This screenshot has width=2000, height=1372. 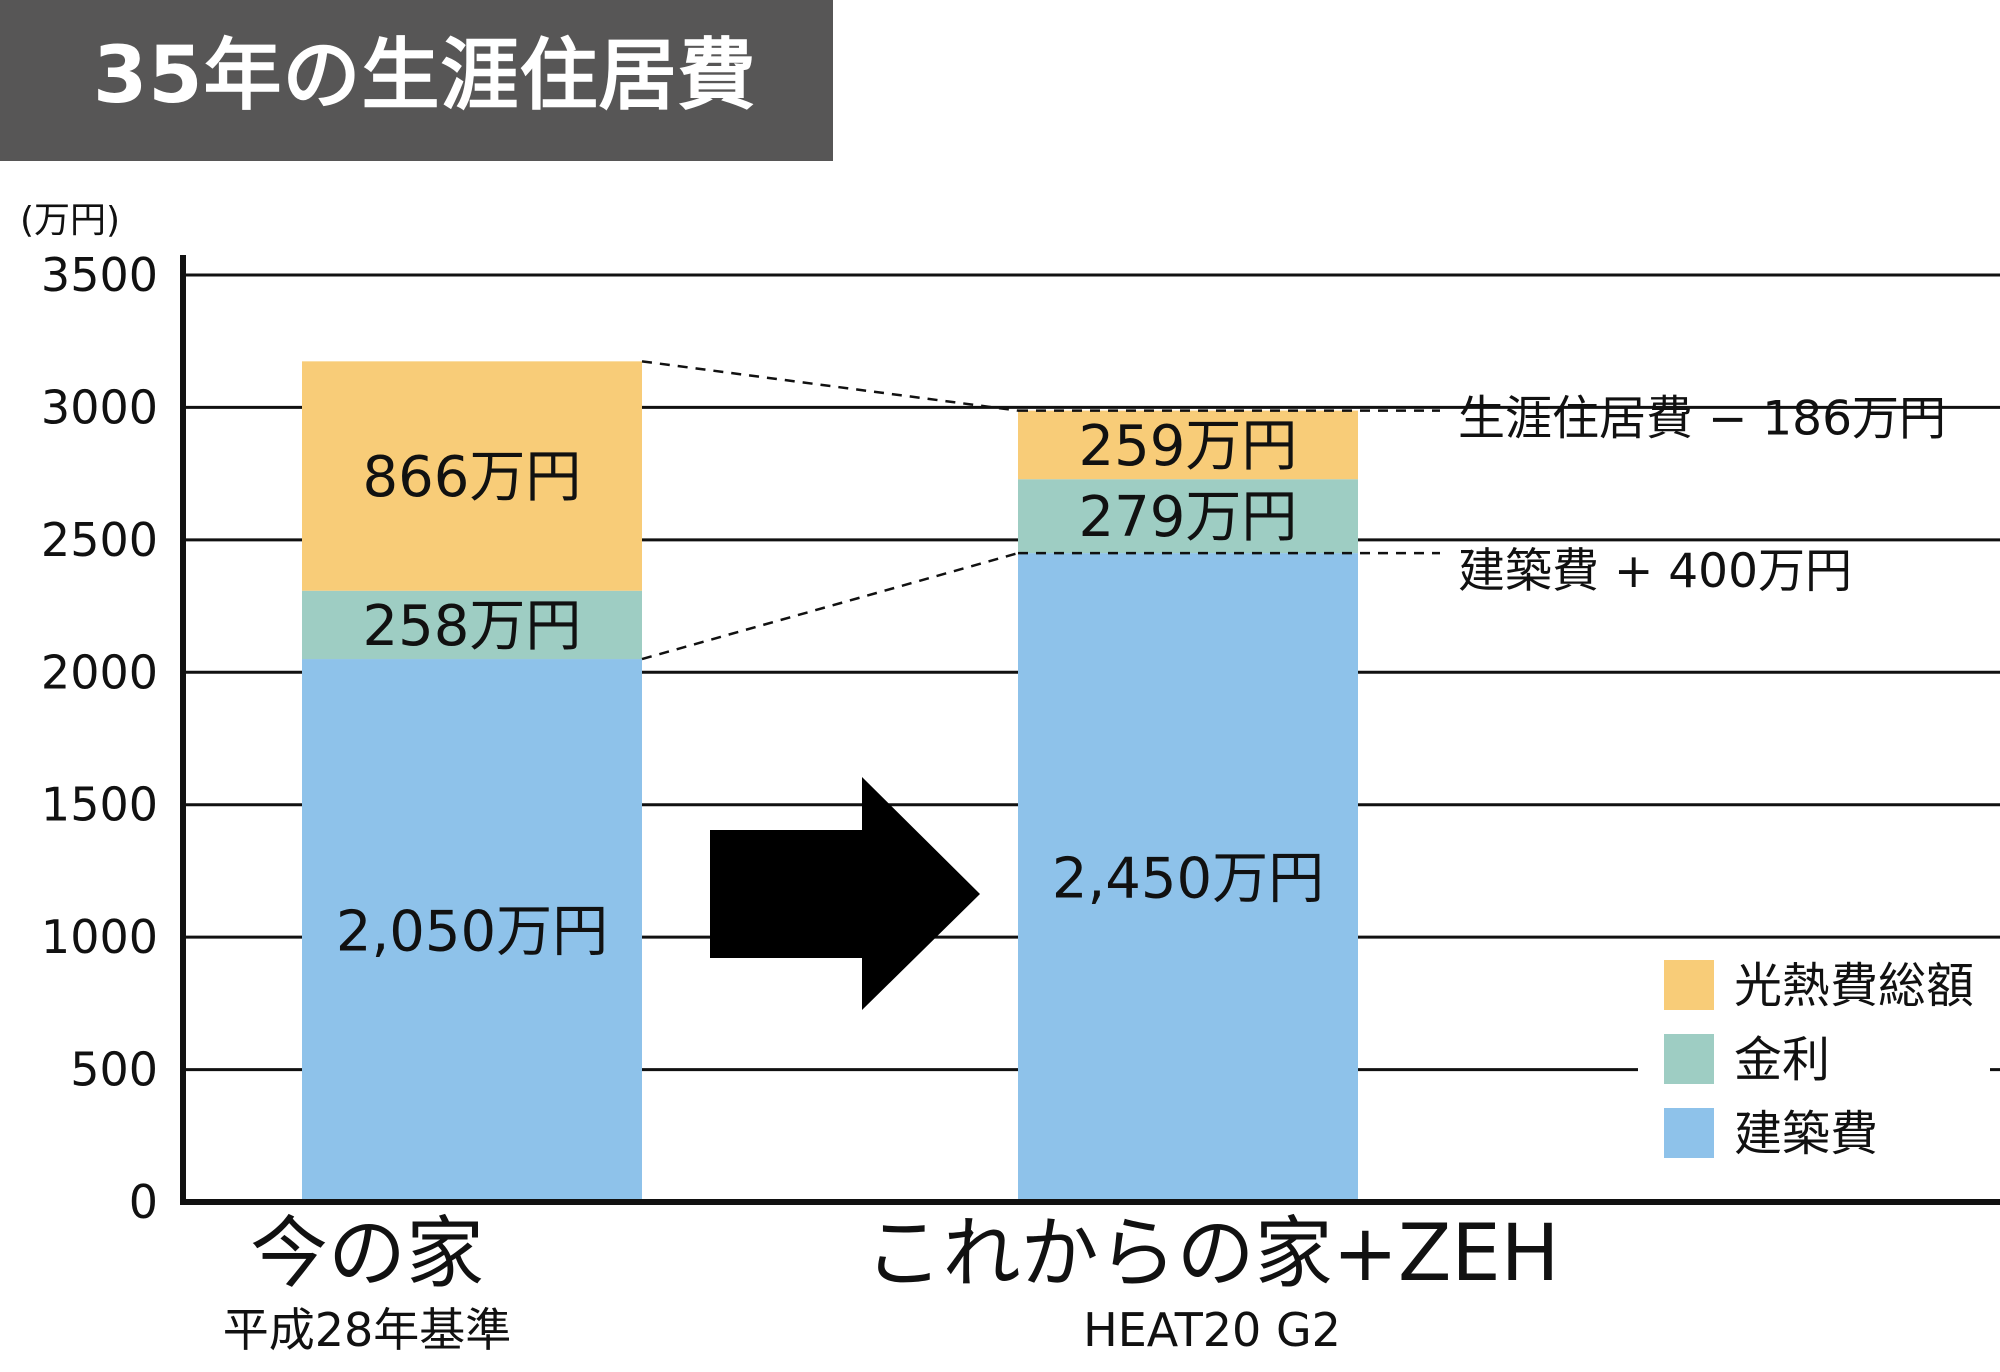 I want to click on bar-0-建築費, so click(x=472, y=930).